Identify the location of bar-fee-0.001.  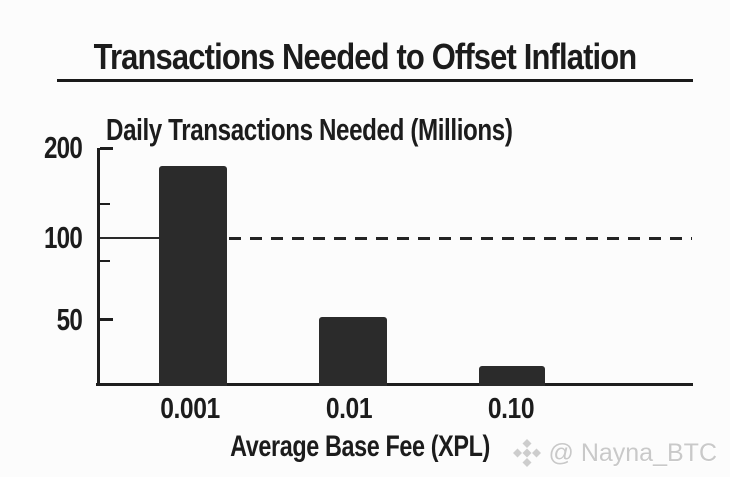
(193, 276).